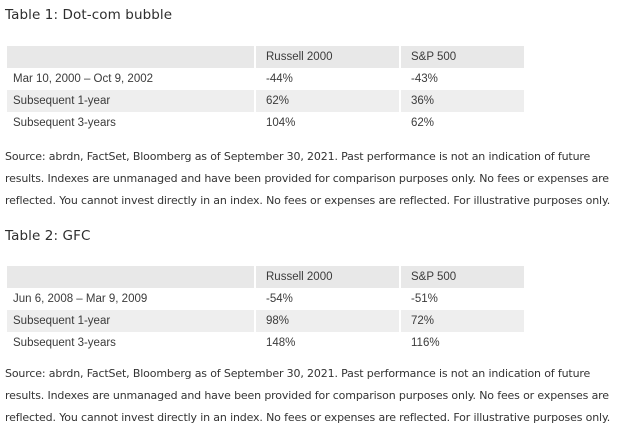  What do you see at coordinates (327, 123) in the screenshot?
I see `russell-2000-value: 104%` at bounding box center [327, 123].